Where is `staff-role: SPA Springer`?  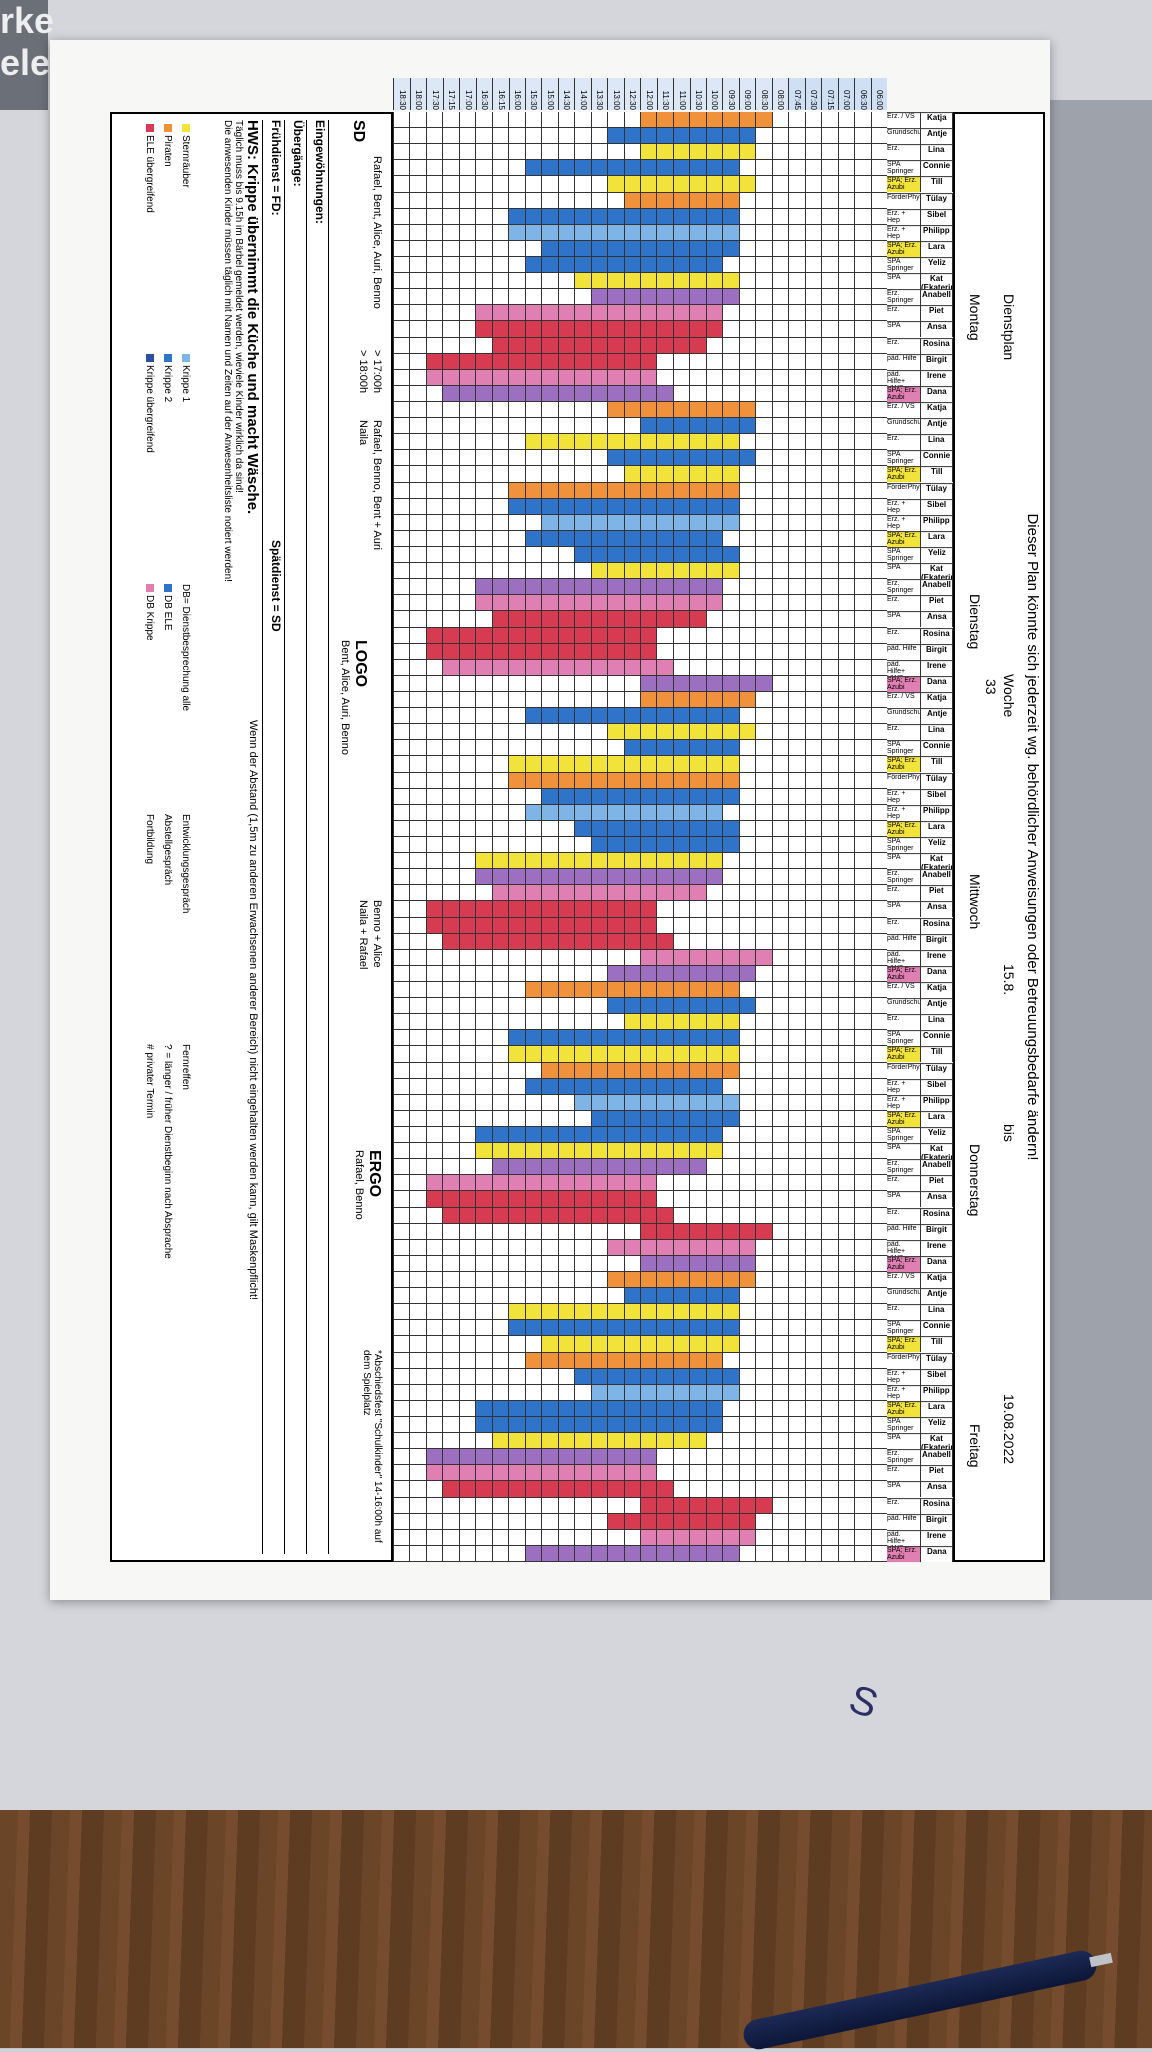
staff-role: SPA Springer is located at coordinates (904, 265).